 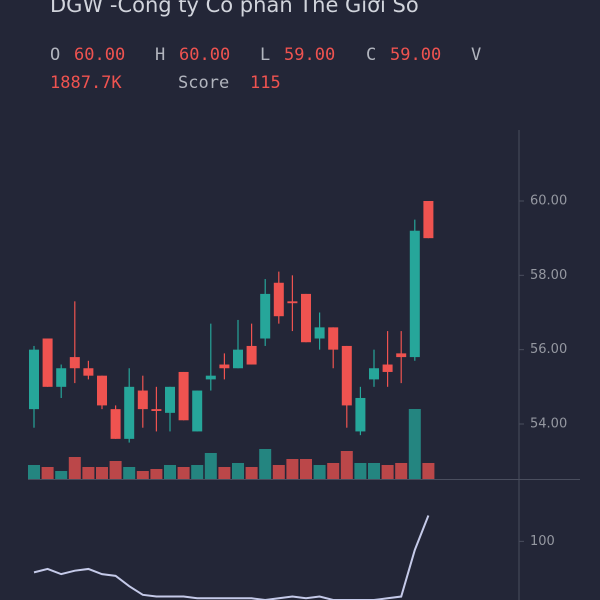 I want to click on score-line, so click(x=231, y=557).